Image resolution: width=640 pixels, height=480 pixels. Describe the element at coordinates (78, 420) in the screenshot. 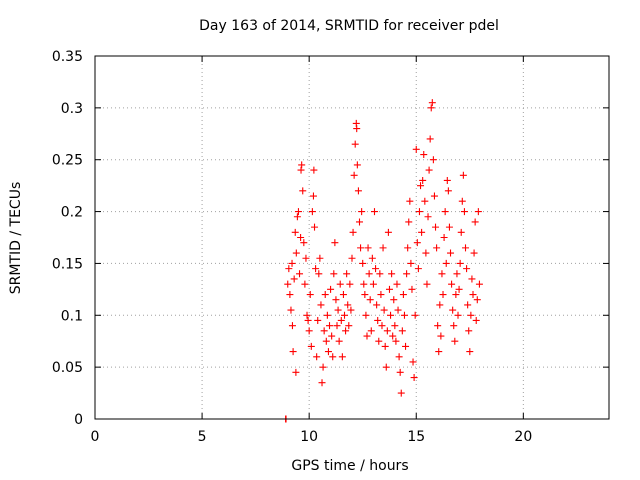

I see `y-tick-label: 0` at that location.